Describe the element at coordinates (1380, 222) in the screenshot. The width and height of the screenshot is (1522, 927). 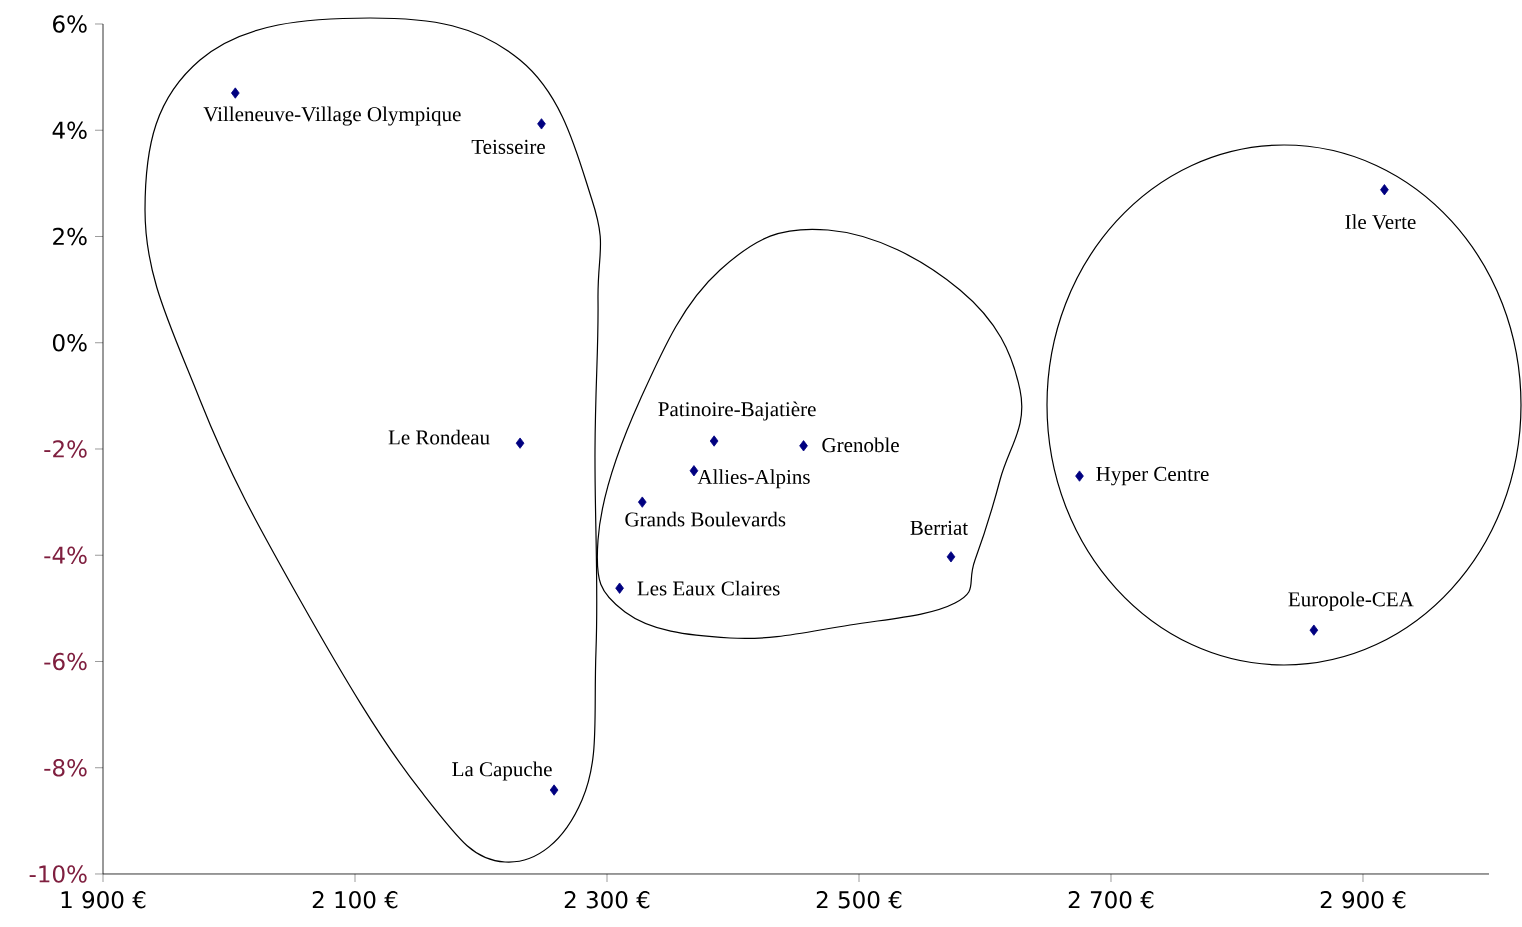
I see `annotation: Ile Verte` at that location.